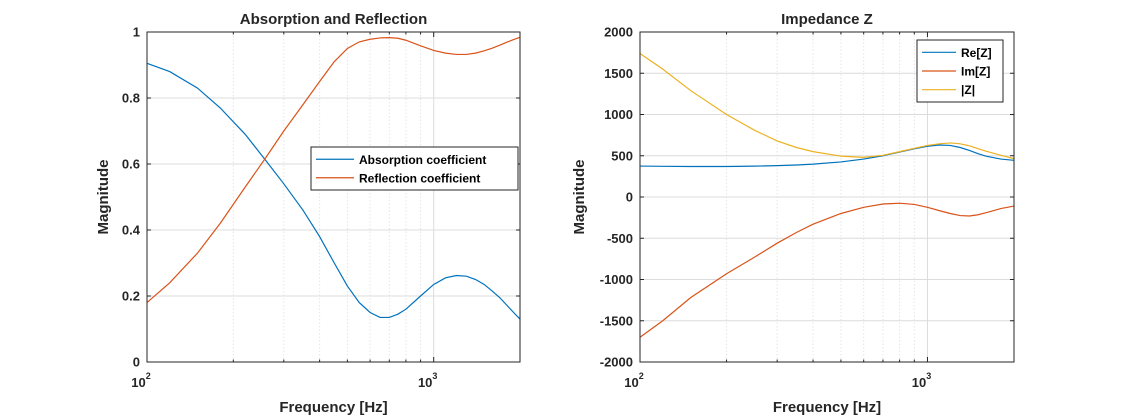 The width and height of the screenshot is (1122, 416). Describe the element at coordinates (618, 114) in the screenshot. I see `chart2-y-tick-label: 1000` at that location.